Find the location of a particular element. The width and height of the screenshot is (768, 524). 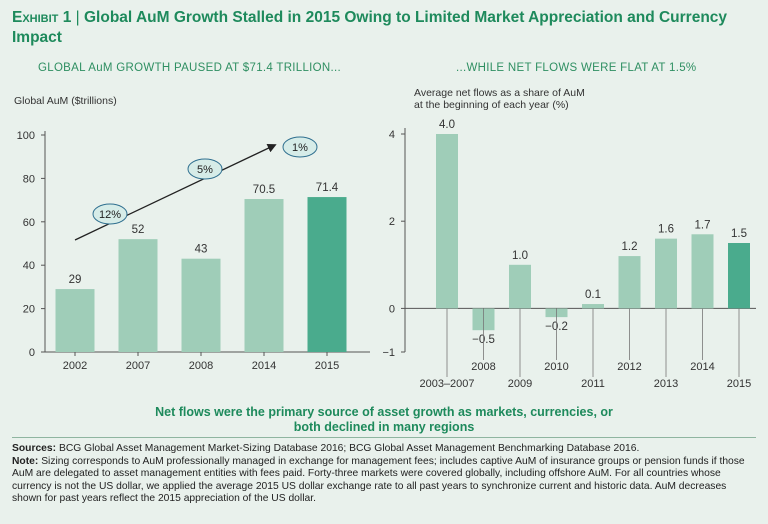

right-x-tick-label: 2015 is located at coordinates (739, 384).